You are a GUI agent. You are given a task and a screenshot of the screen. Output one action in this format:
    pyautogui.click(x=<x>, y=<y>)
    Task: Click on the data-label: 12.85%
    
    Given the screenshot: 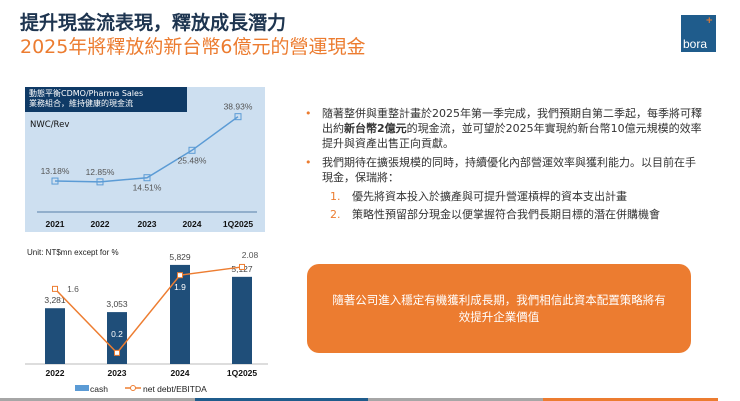 What is the action you would take?
    pyautogui.click(x=100, y=172)
    